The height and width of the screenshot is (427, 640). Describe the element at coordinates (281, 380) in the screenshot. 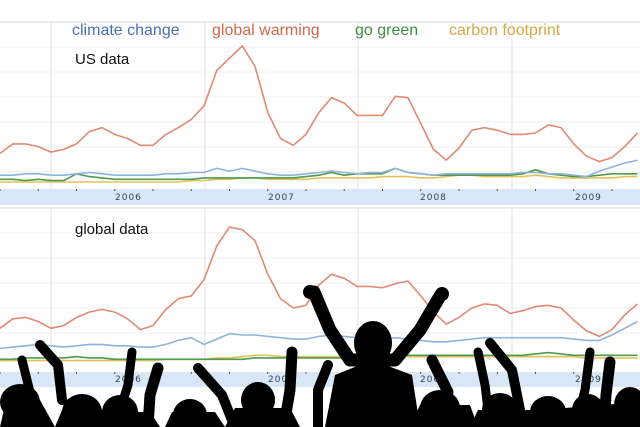

I see `global-x-tick-label: 2007` at that location.